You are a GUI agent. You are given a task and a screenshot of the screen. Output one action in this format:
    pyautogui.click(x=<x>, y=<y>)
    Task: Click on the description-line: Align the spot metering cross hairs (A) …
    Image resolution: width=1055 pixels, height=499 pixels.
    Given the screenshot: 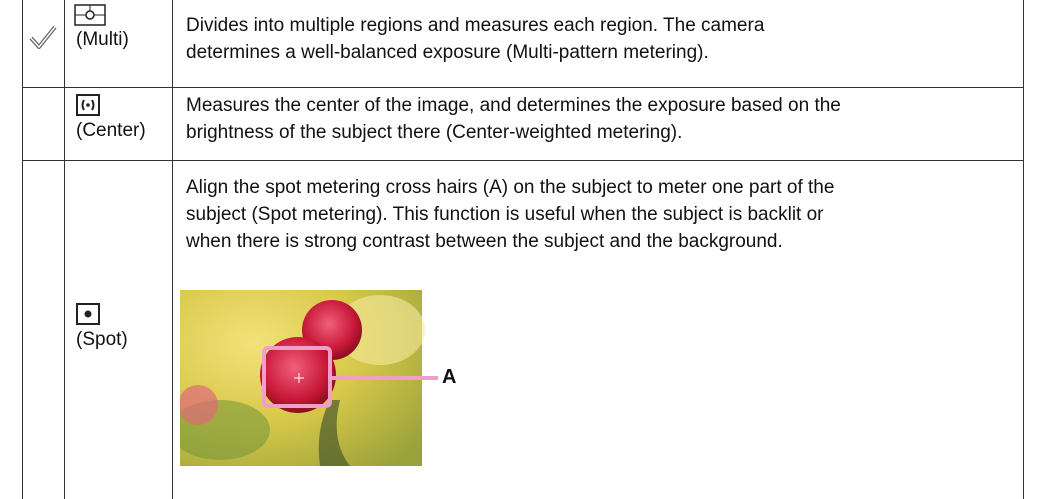 What is the action you would take?
    pyautogui.click(x=510, y=187)
    